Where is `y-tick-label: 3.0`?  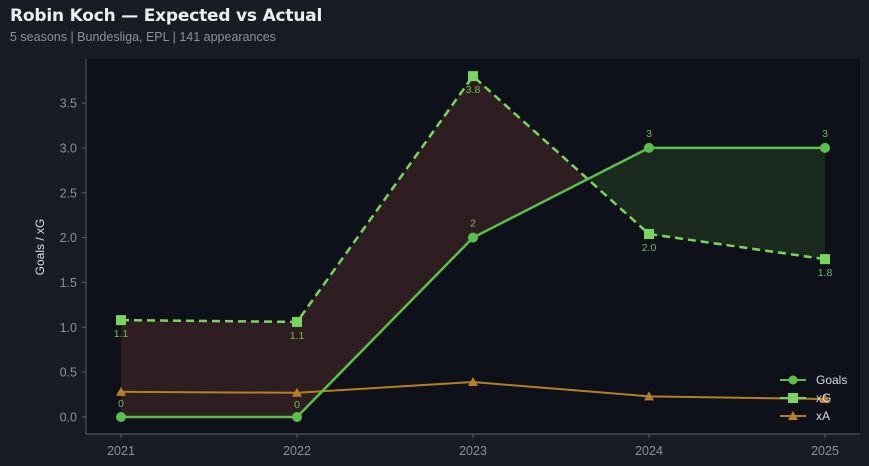
y-tick-label: 3.0 is located at coordinates (68, 148).